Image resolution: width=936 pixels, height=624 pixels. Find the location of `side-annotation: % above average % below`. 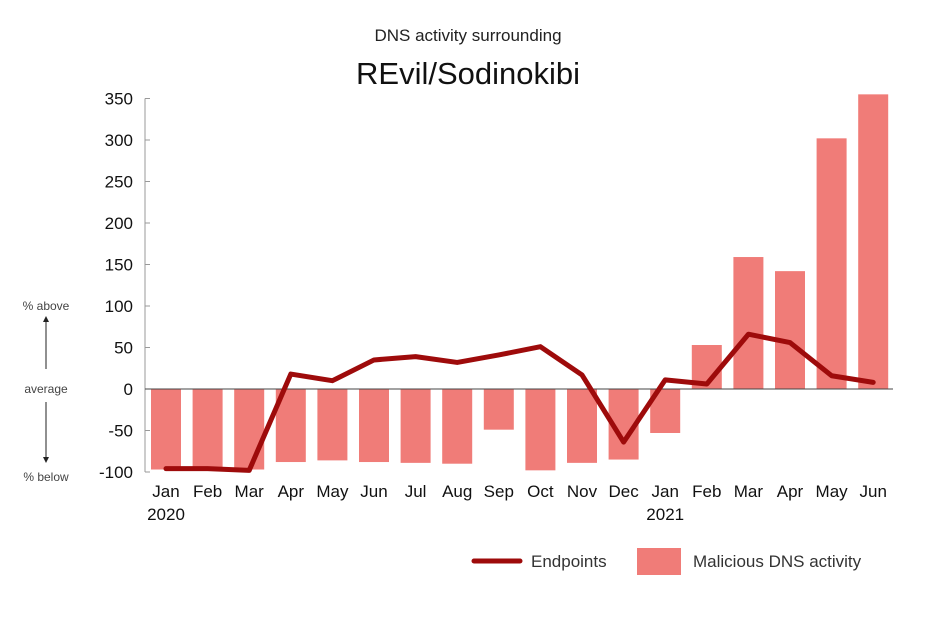

side-annotation: % above average % below is located at coordinates (46, 391).